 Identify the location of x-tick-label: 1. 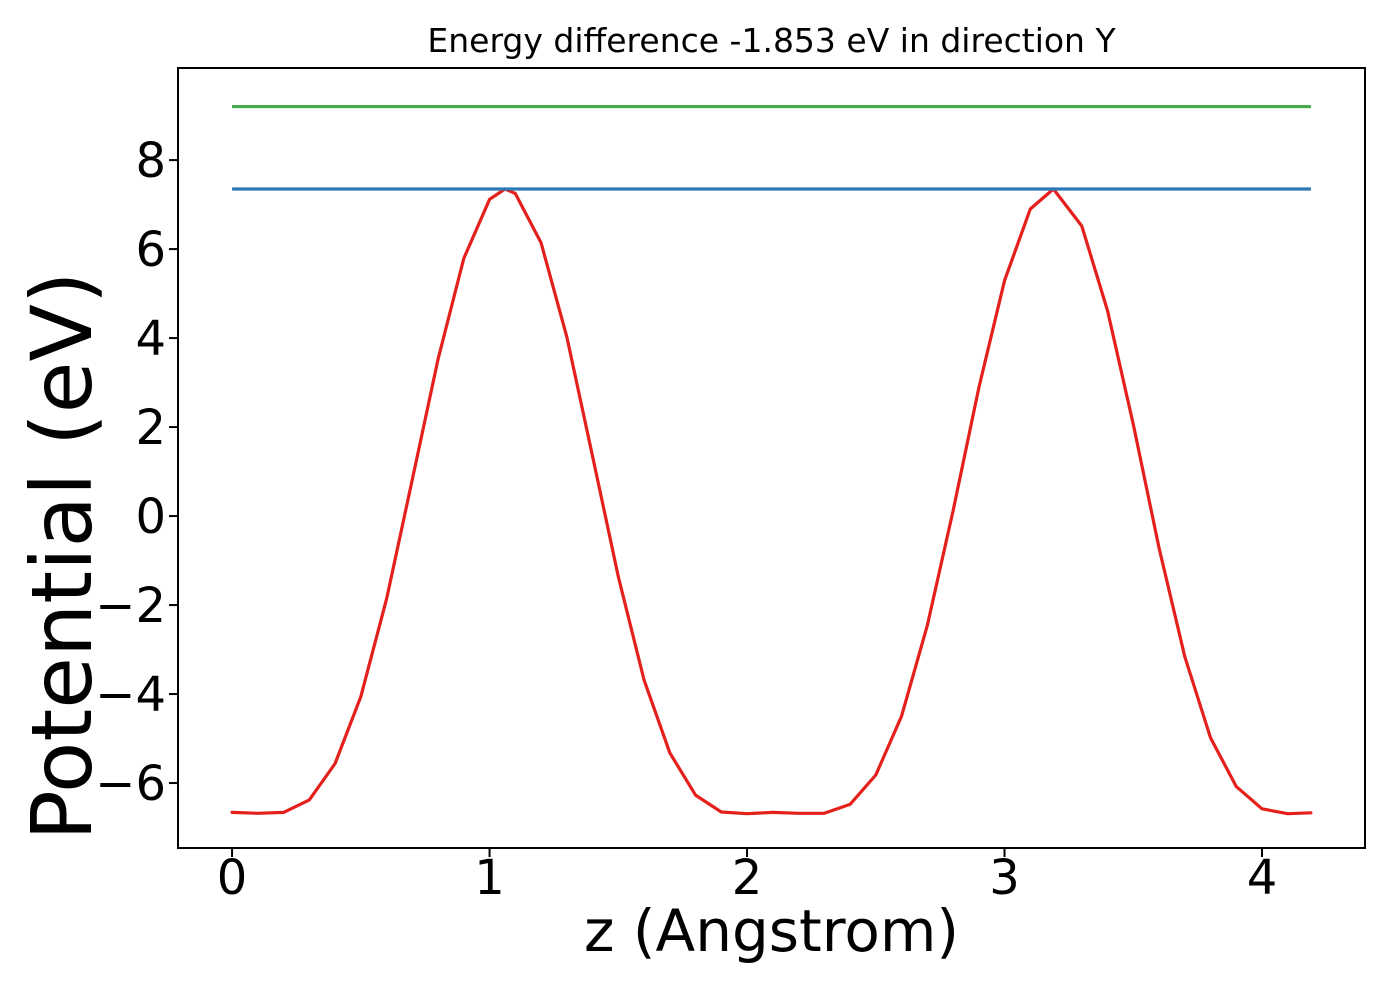
(489, 878).